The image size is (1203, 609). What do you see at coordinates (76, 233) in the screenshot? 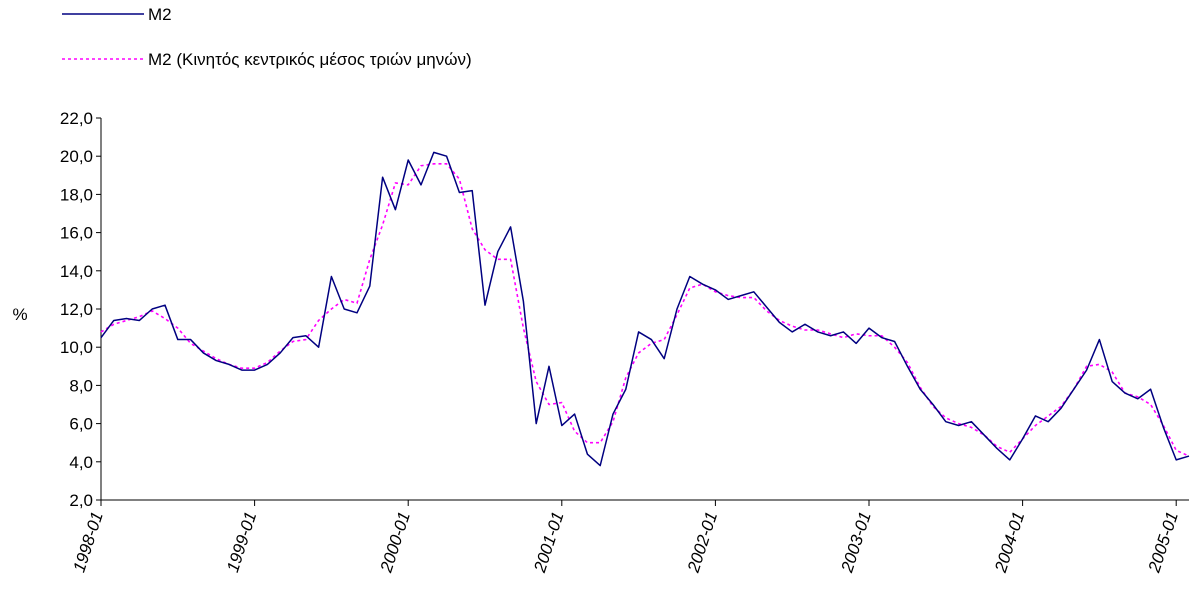
I see `y-tick-label: 16,0` at bounding box center [76, 233].